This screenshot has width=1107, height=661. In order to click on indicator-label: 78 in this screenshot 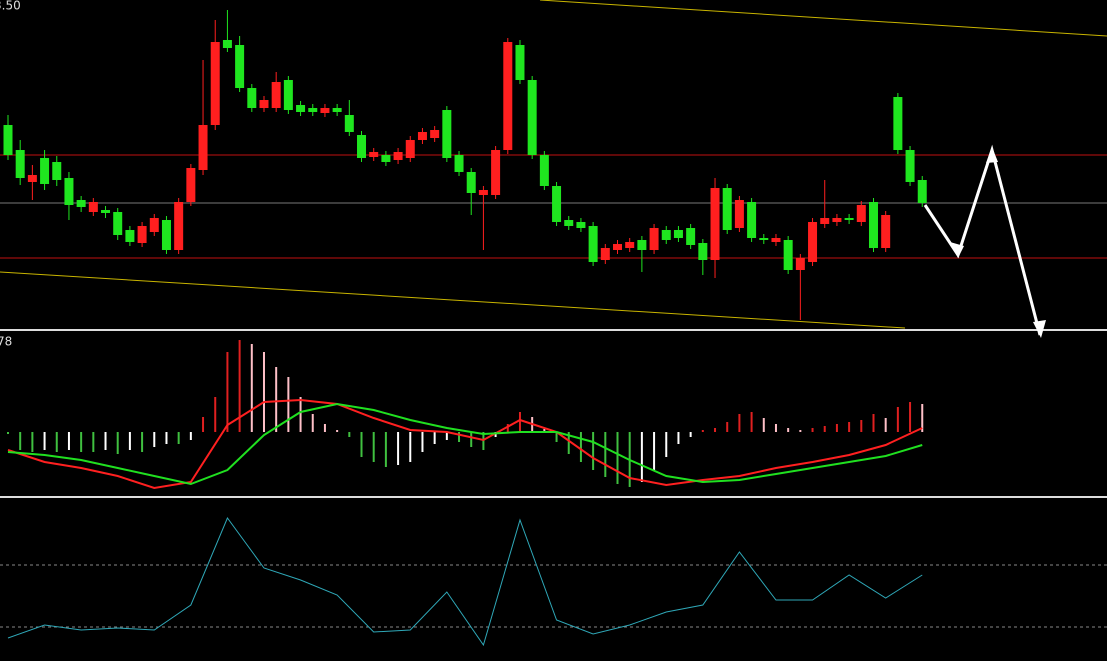, I will do `click(6, 342)`.